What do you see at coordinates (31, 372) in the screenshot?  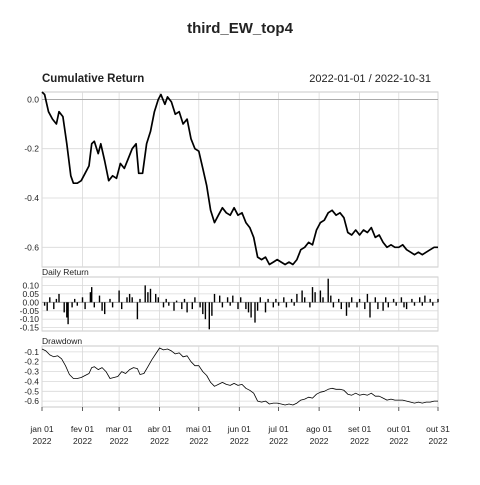 I see `drawdown-y-tick-label: -0.3` at bounding box center [31, 372].